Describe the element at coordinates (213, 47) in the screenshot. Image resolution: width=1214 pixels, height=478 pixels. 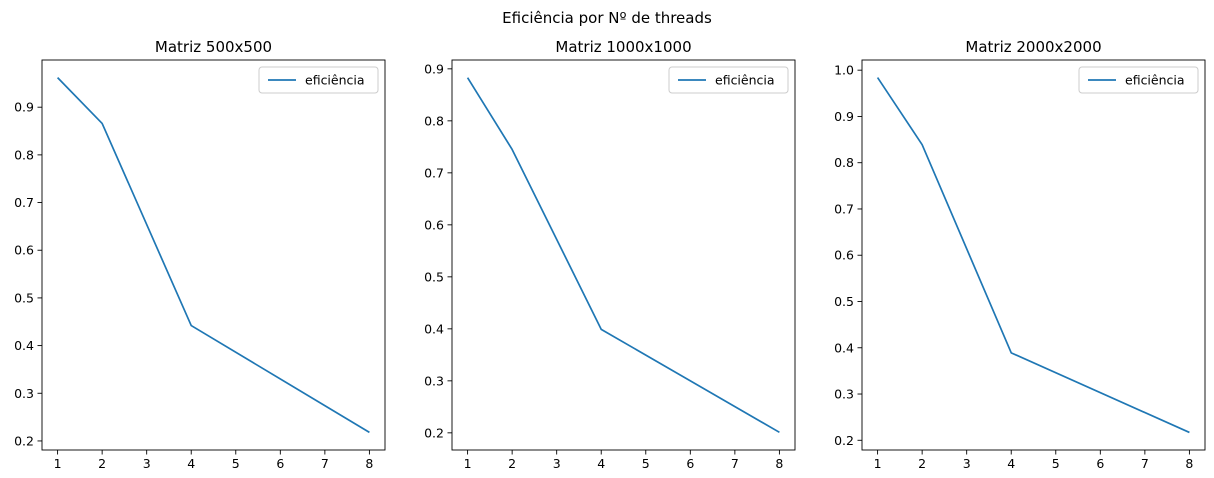
I see `subplot-title: Matriz 500x500` at that location.